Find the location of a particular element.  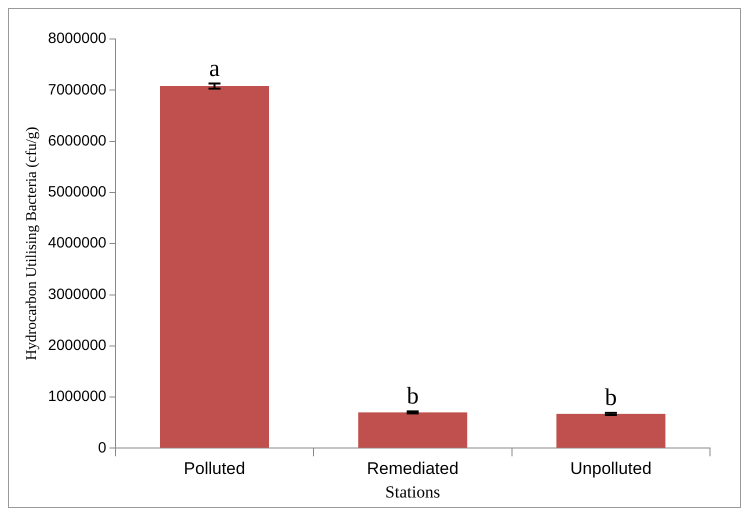

y-axis-title: Hydrocarbon Utilising Bacteria (cfu/g) is located at coordinates (32, 243).